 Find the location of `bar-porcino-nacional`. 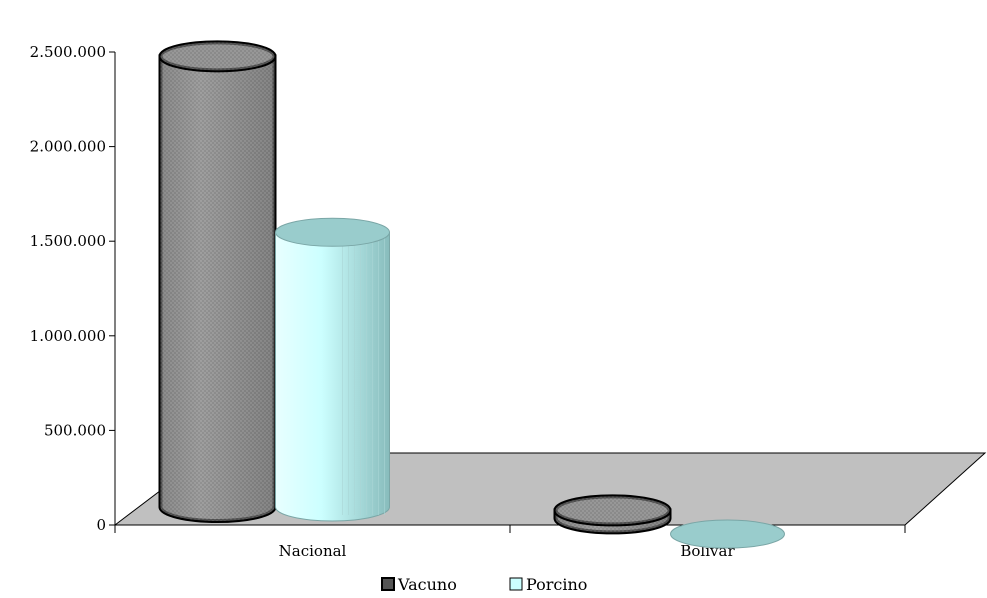

bar-porcino-nacional is located at coordinates (332, 369).